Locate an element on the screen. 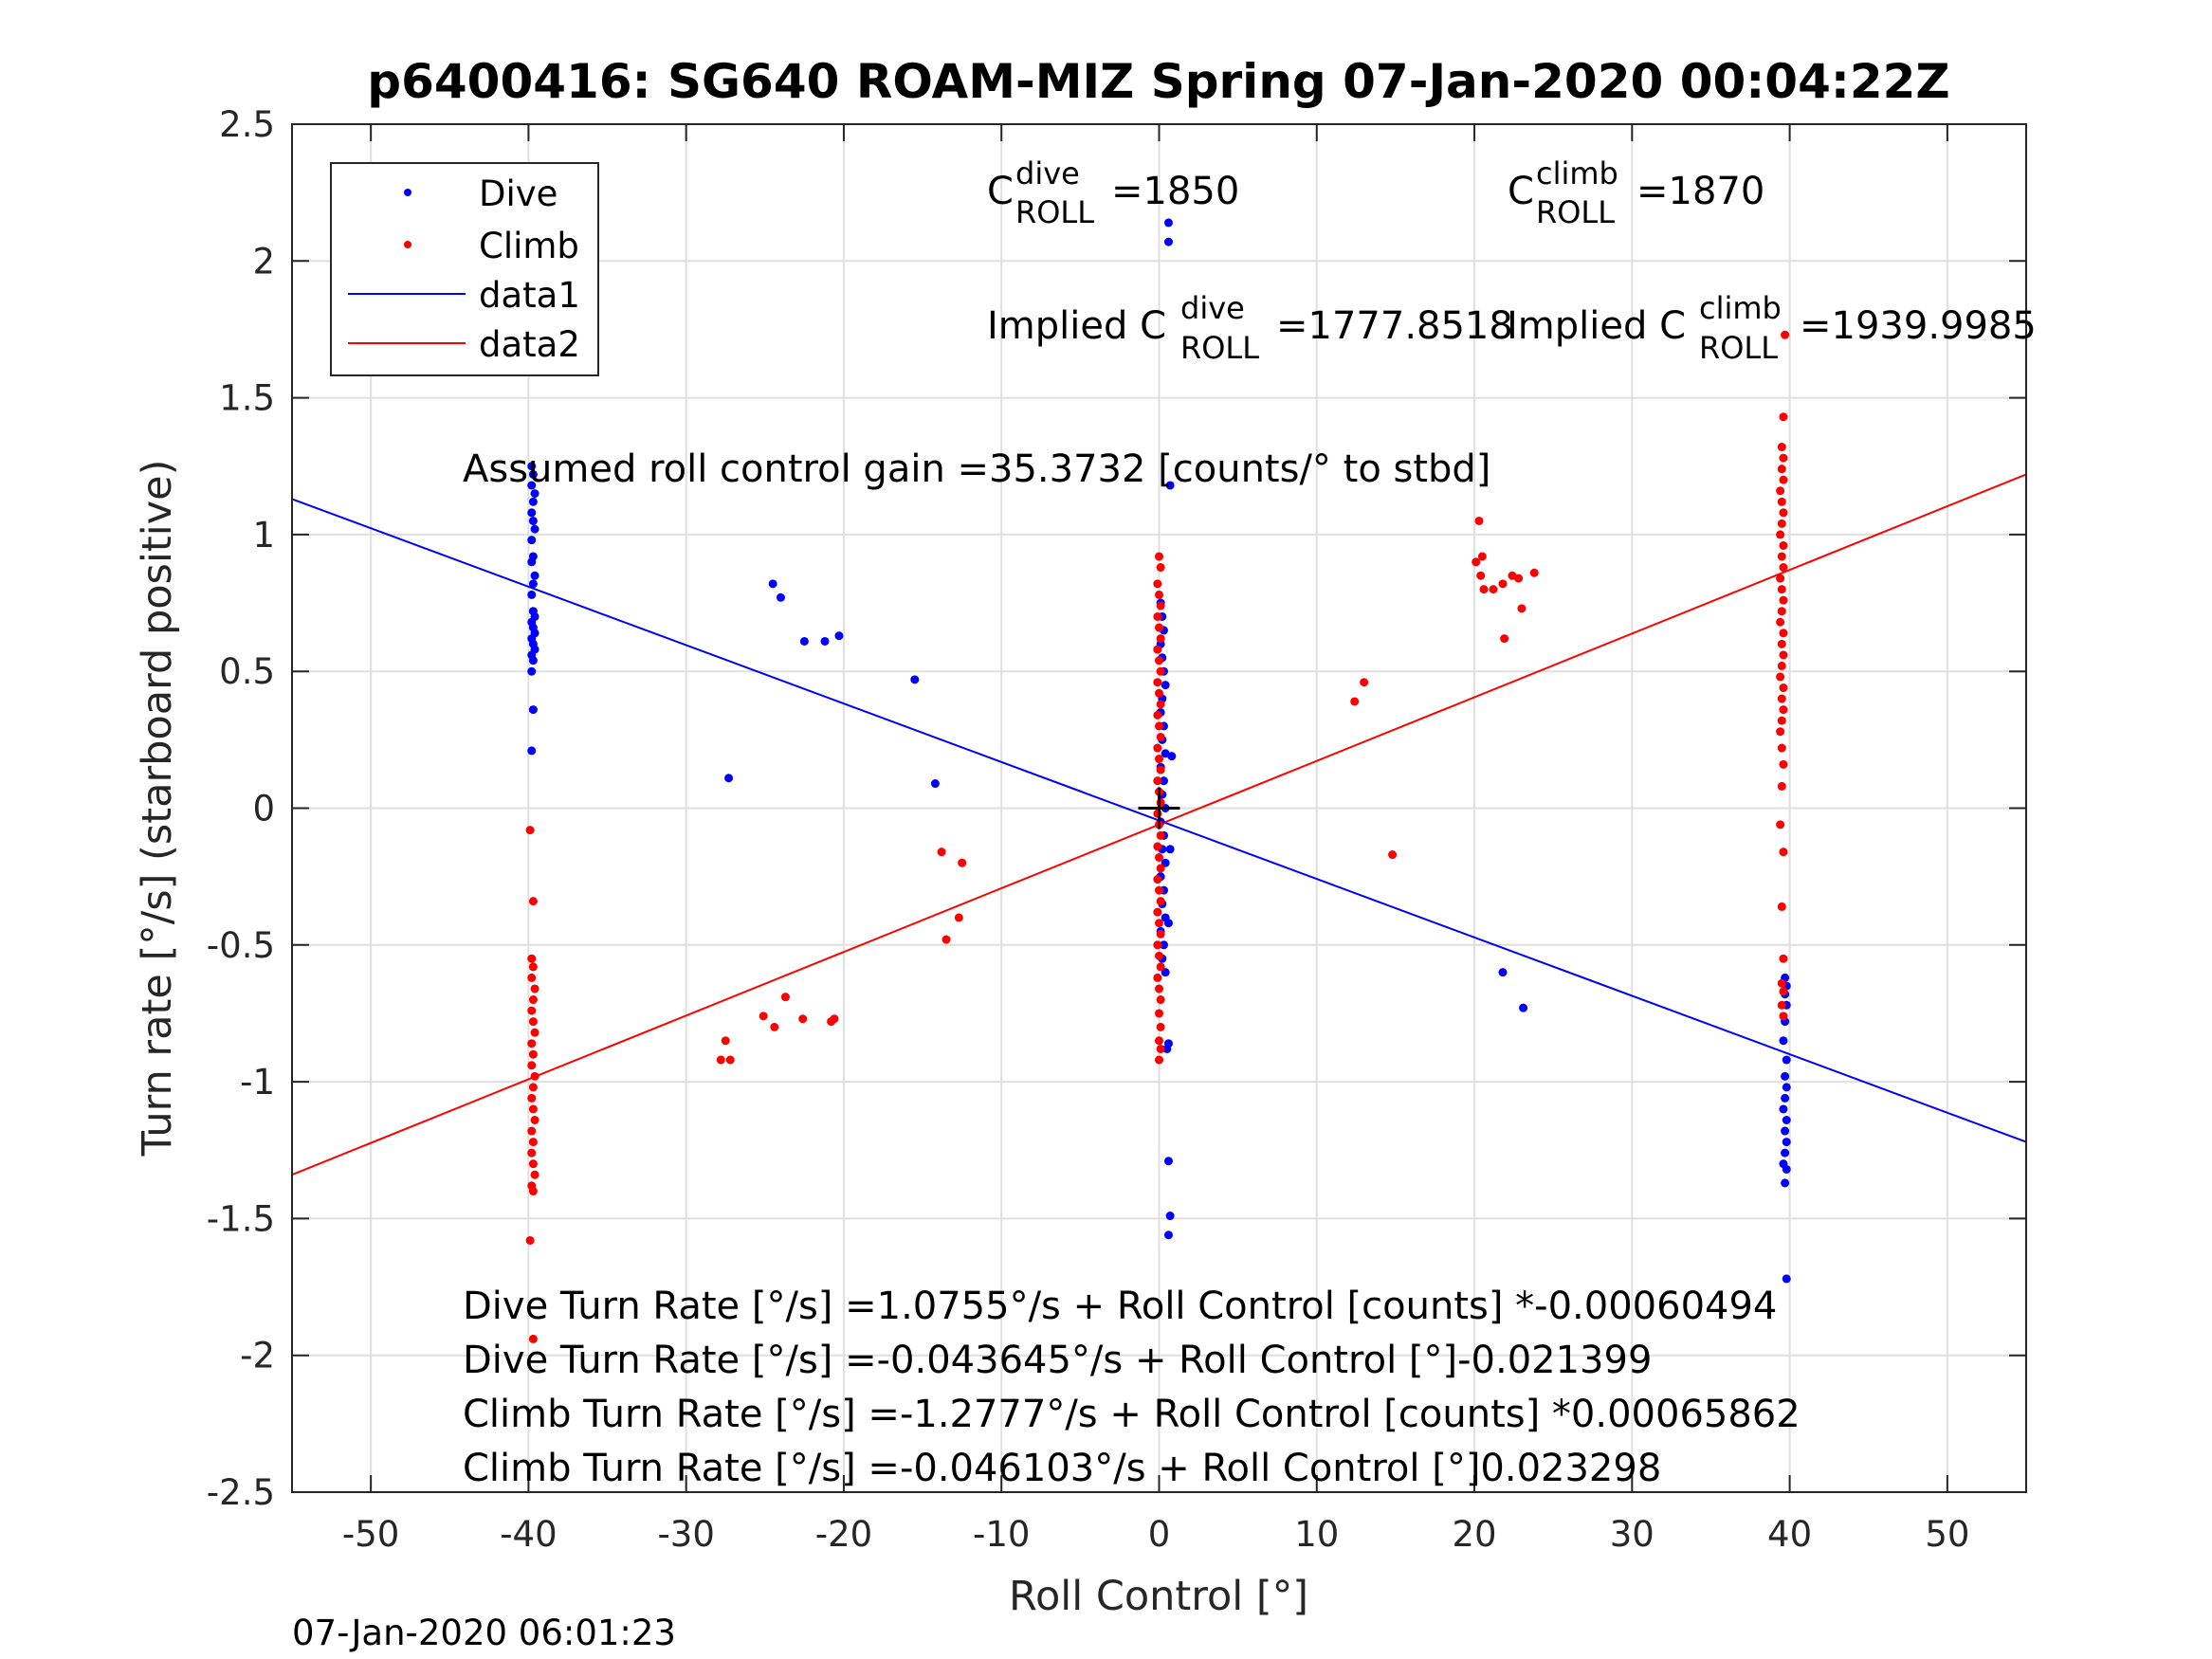 The image size is (2212, 1659). legend-climb-label: Climb is located at coordinates (529, 246).